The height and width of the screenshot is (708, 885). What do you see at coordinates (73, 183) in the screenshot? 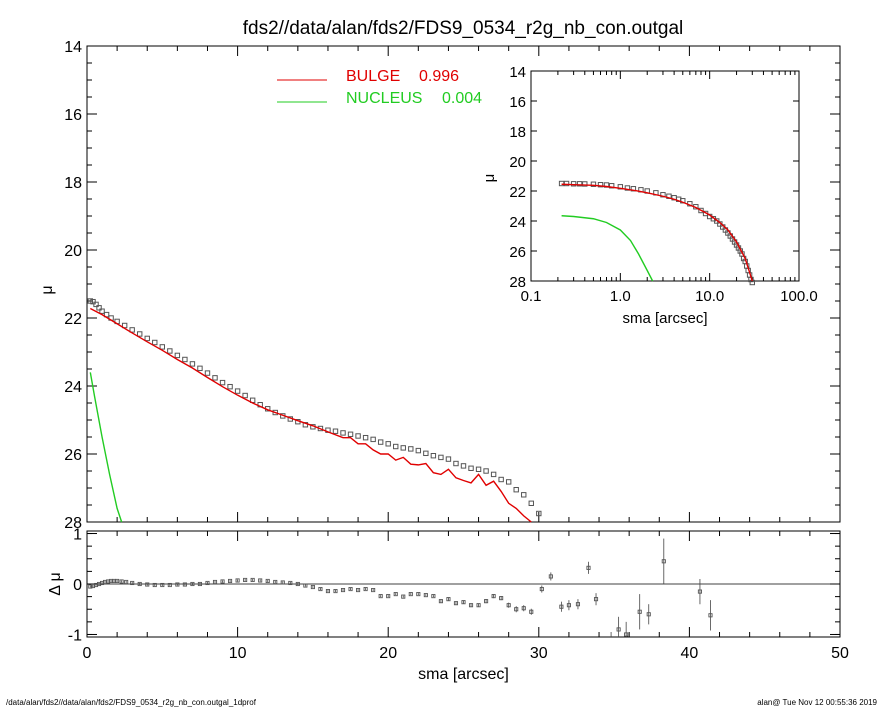
I see `main-y-tick-label-2: 18` at bounding box center [73, 183].